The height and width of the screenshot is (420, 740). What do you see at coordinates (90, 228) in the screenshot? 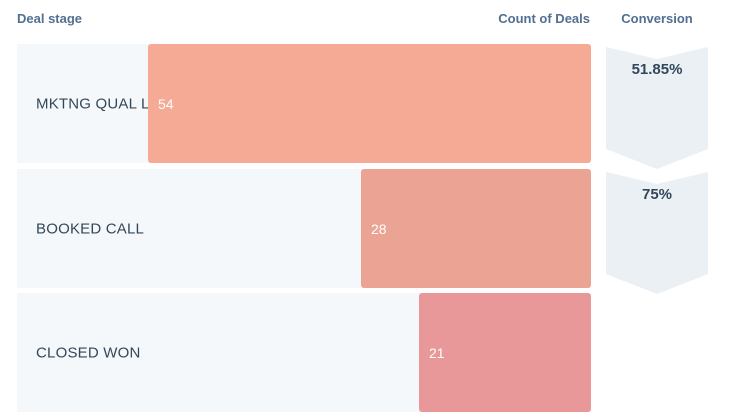
I see `stage-label: BOOKED CALL` at bounding box center [90, 228].